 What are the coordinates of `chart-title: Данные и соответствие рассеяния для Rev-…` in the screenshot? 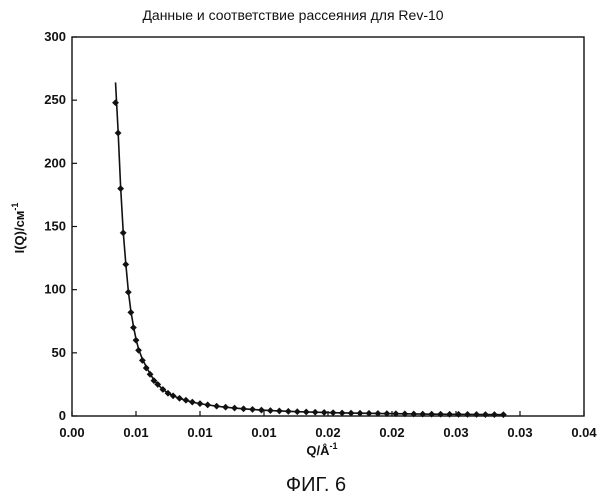 It's located at (292, 15).